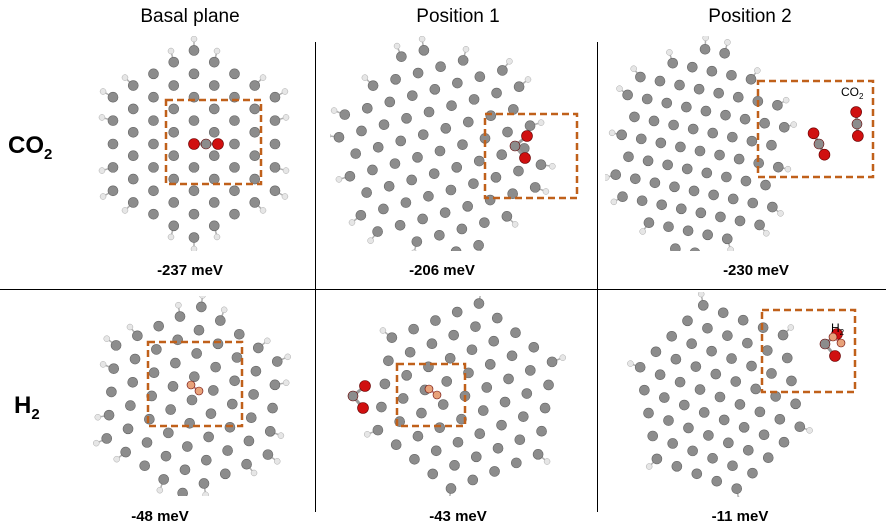  What do you see at coordinates (442, 270) in the screenshot?
I see `energy-co2-position-1: -206 meV` at bounding box center [442, 270].